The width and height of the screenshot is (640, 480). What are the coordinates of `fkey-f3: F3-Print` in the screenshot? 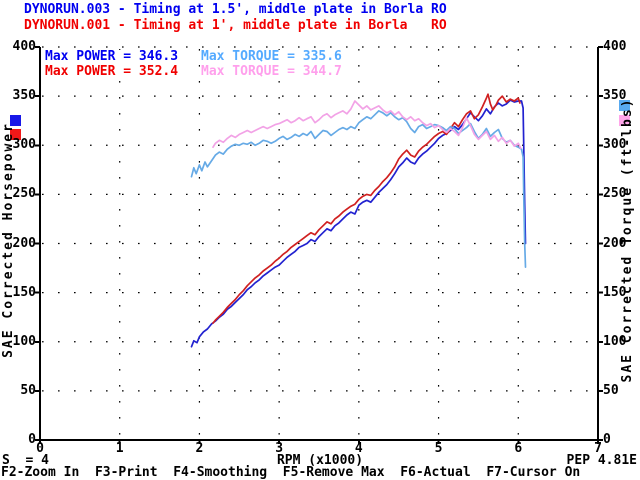 It's located at (126, 472).